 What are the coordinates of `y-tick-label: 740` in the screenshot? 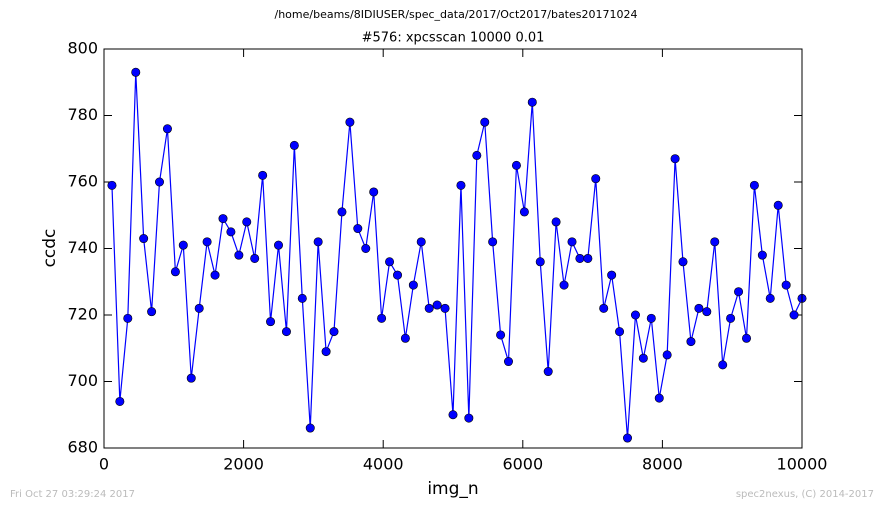 It's located at (82, 247).